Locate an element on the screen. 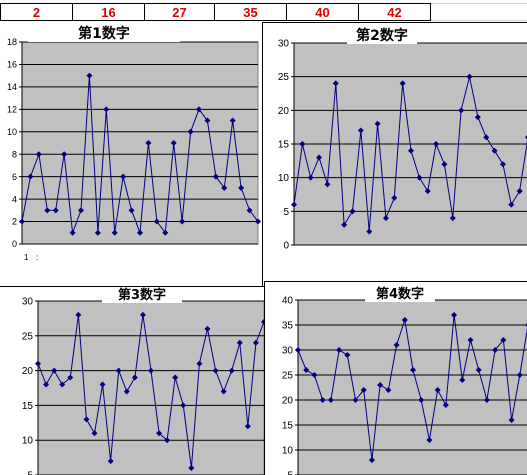 The width and height of the screenshot is (527, 475). y-tick-label: 16 is located at coordinates (12, 65).